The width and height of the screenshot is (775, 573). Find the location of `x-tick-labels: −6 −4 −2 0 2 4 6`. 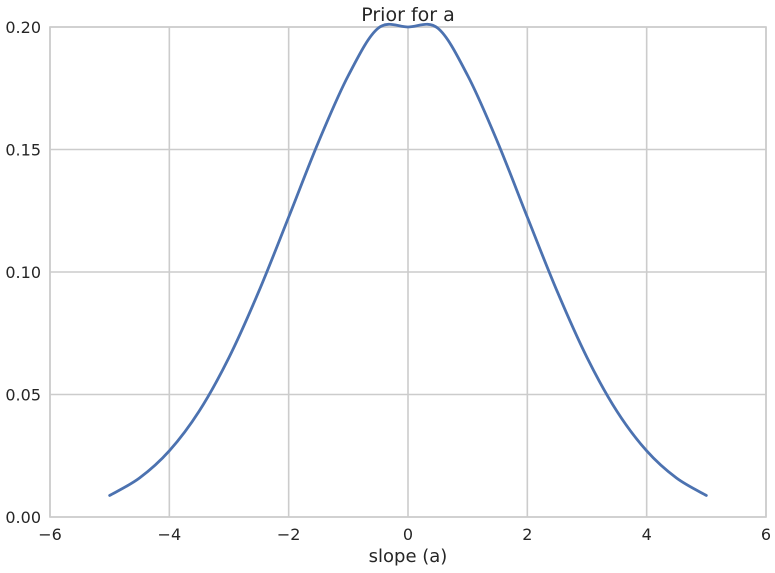

x-tick-labels: −6 −4 −2 0 2 4 6 is located at coordinates (404, 534).